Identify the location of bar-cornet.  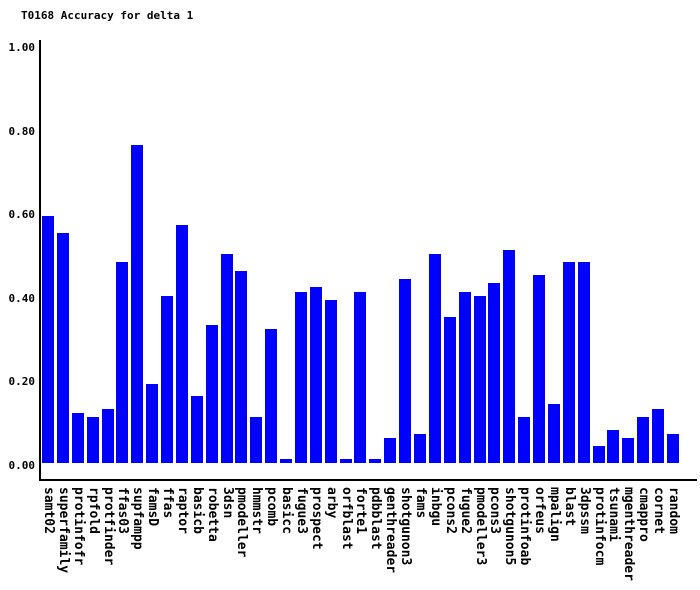
(658, 436).